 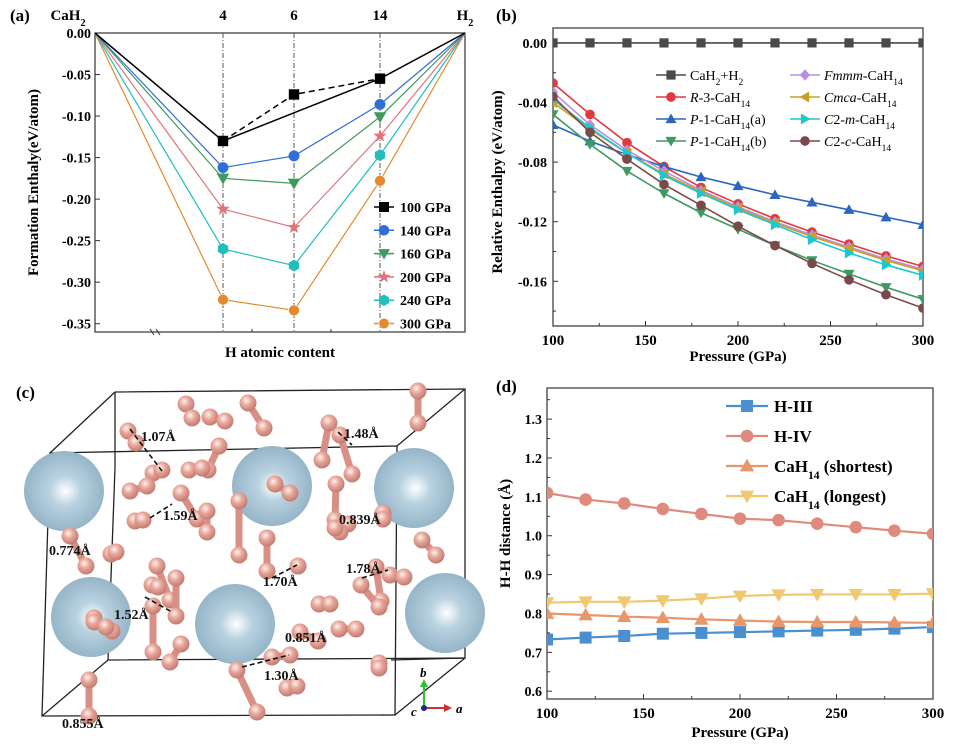 I want to click on legend-label: P-1-CaH14(b), so click(x=728, y=144).